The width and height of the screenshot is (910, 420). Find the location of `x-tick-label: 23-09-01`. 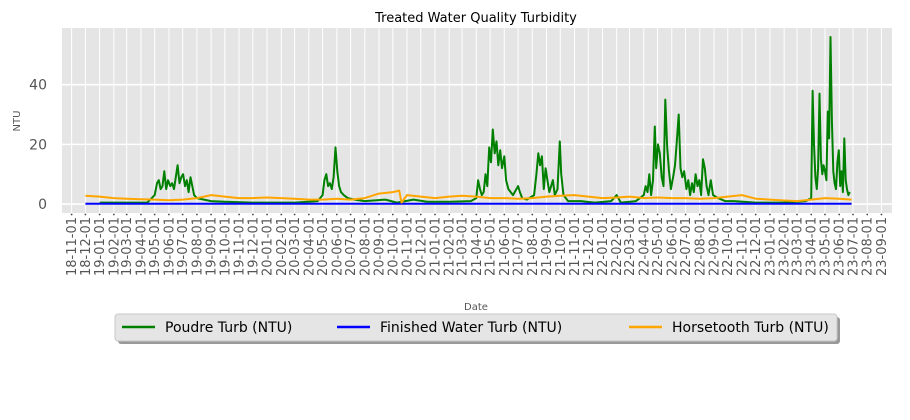

x-tick-label: 23-09-01 is located at coordinates (882, 246).